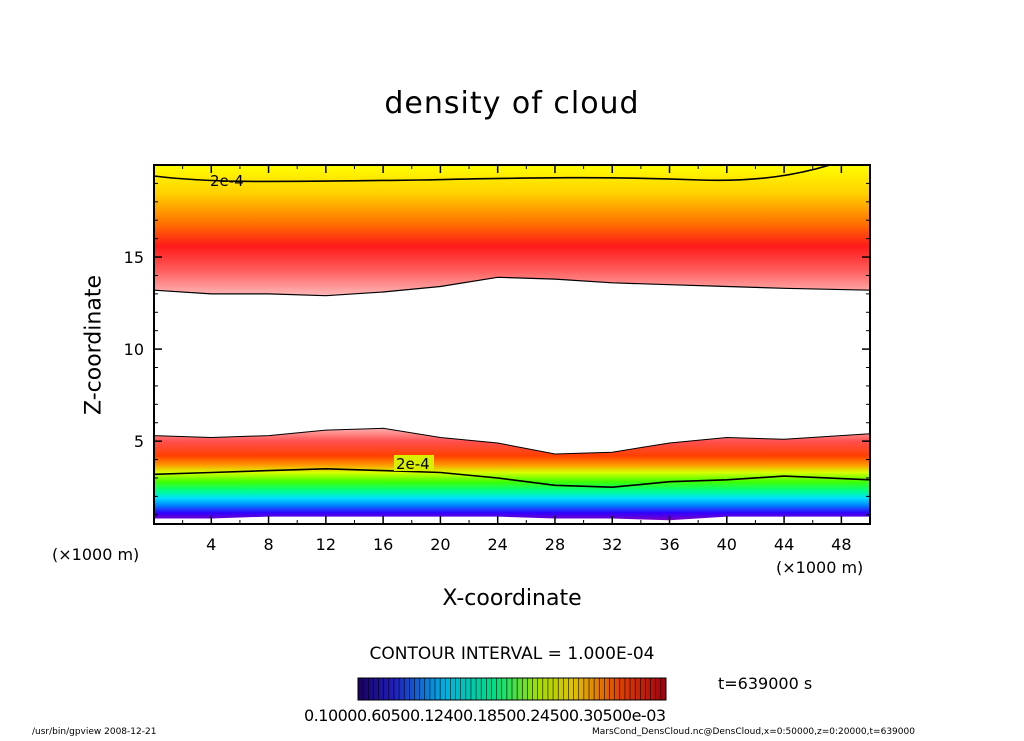 This screenshot has height=741, width=1024. I want to click on x-unit-label-left: (×1000 m), so click(96, 554).